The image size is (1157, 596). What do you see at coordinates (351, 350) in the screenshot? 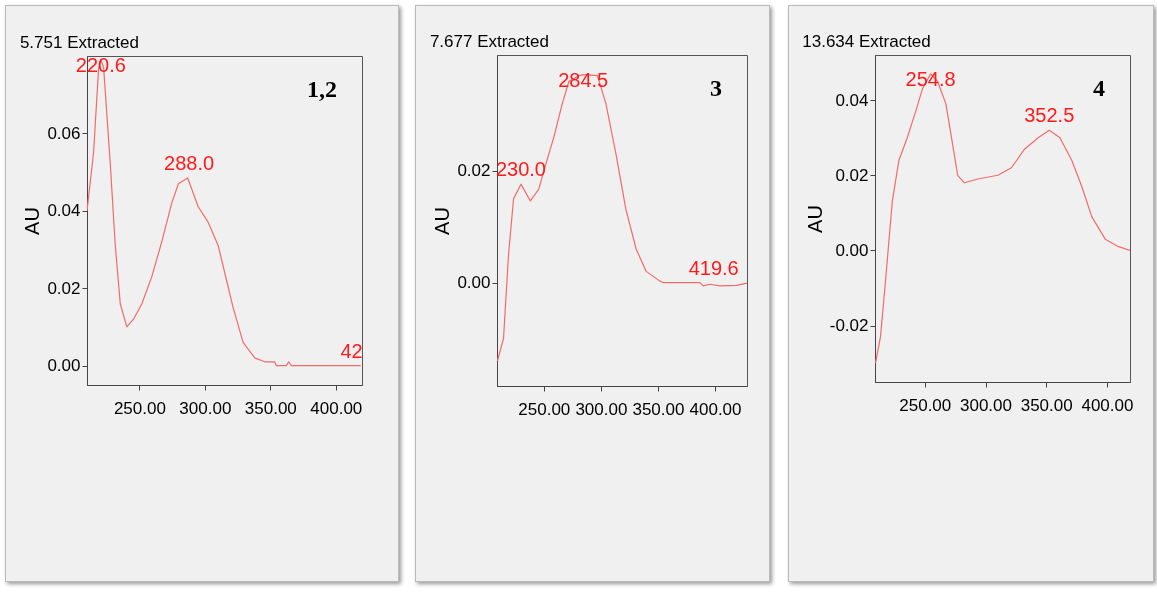
I see `annotation: 42` at bounding box center [351, 350].